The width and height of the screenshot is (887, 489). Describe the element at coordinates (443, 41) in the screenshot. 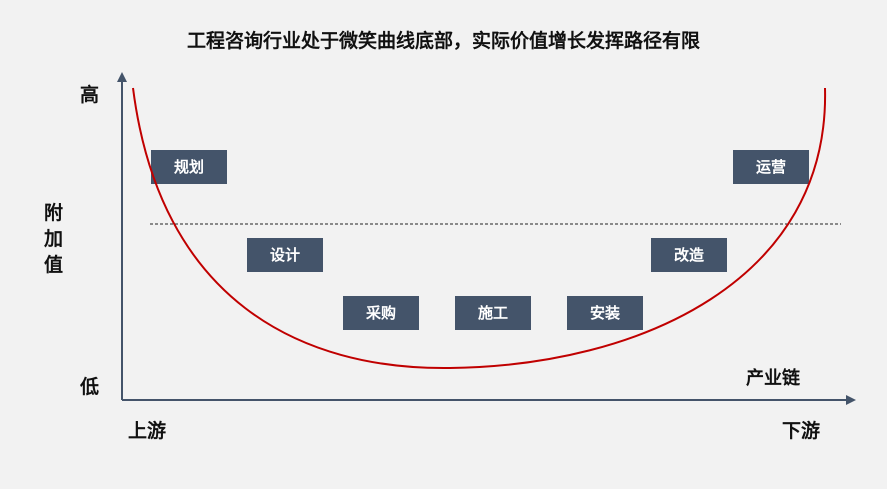

I see `diagram-title: 工程咨询行业处于微笑曲线底部，实际价值增长发挥路径有限` at that location.